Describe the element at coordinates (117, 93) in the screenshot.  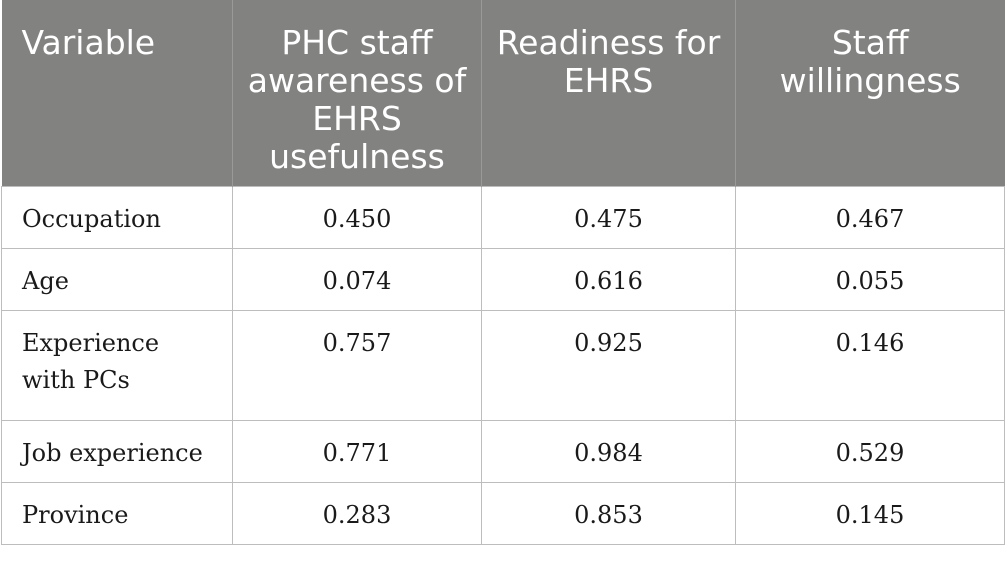
I see `header-variable: Variable` at that location.